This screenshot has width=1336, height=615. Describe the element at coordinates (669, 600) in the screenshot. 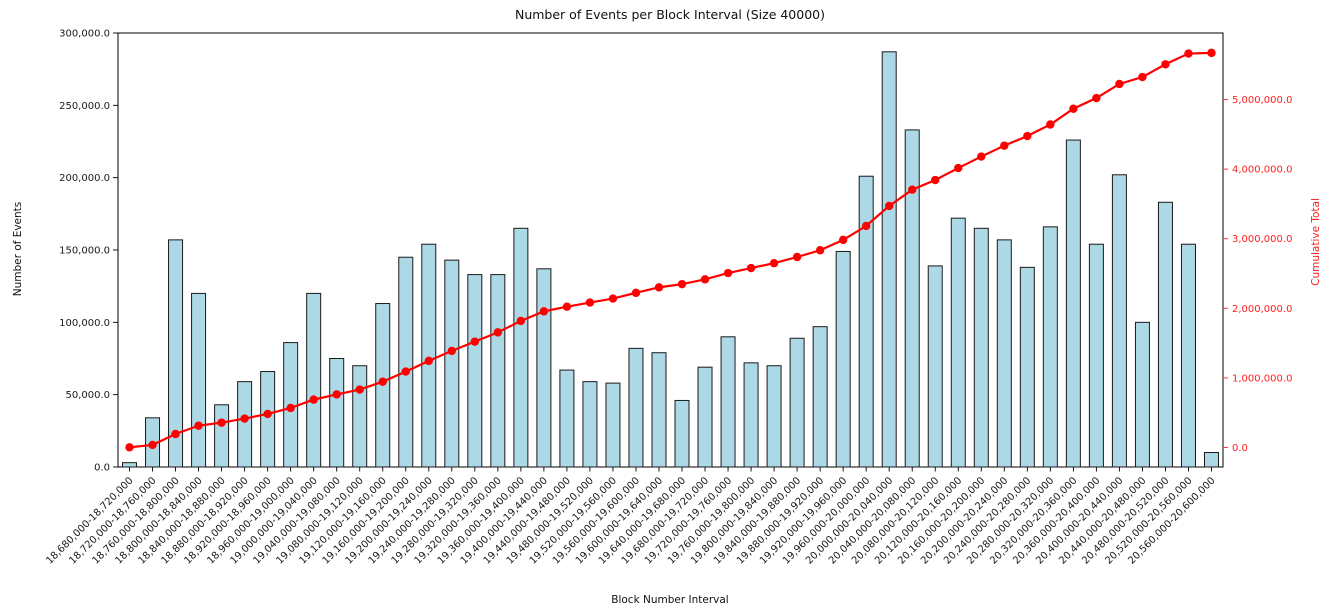

I see `x-axis-label: Block Number Interval` at that location.